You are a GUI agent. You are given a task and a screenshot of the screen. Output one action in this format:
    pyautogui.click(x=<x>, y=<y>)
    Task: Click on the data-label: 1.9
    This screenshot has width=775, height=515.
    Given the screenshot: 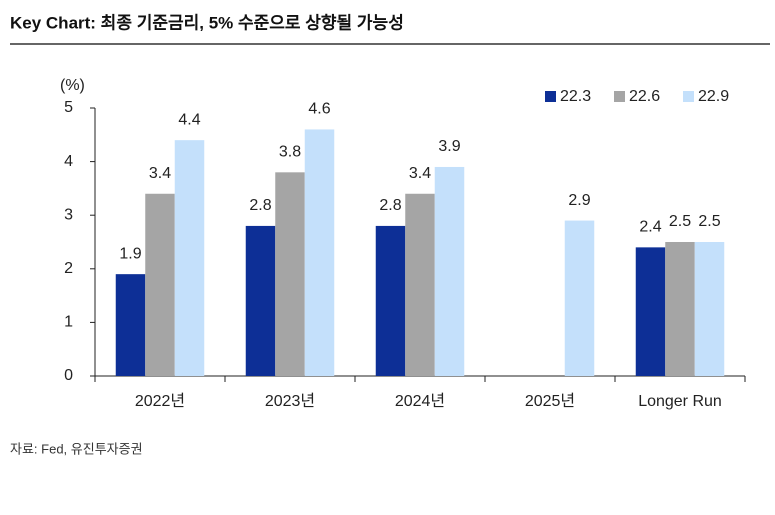 What is the action you would take?
    pyautogui.click(x=130, y=253)
    